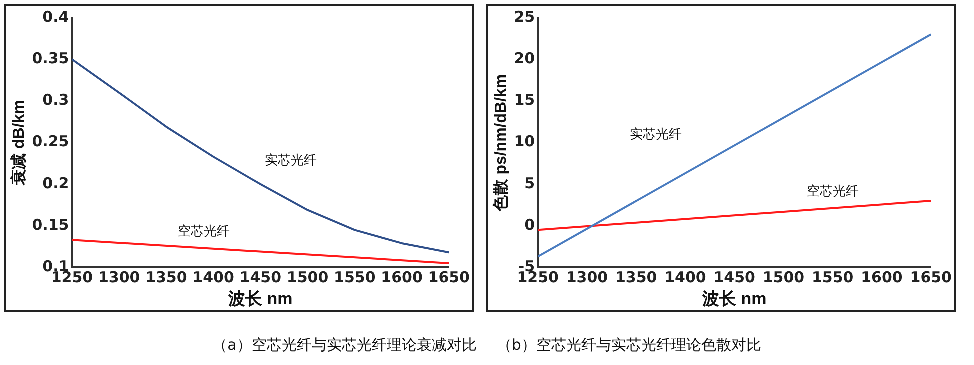  Describe the element at coordinates (344, 345) in the screenshot. I see `text: （a）空芯光纤与实芯光纤理论衰减对比` at that location.